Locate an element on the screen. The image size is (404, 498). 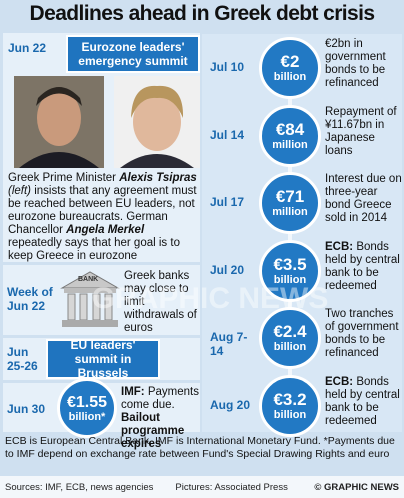
heading-box: Eurozone leaders' emergency summit is located at coordinates (133, 54).